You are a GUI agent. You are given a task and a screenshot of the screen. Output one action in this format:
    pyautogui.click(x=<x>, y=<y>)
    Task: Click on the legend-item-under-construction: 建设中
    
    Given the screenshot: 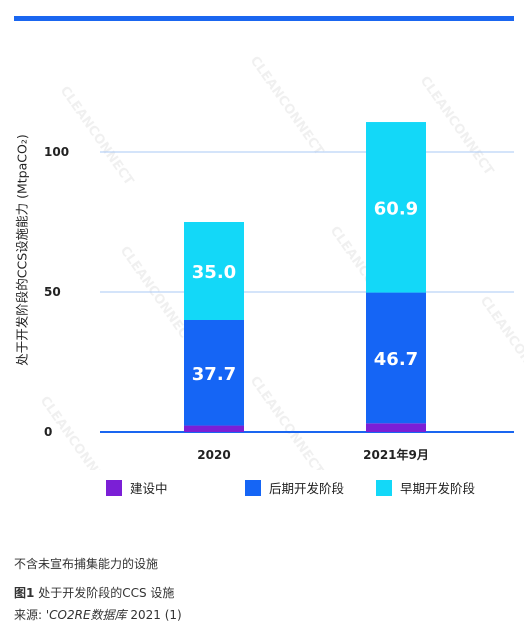 What is the action you would take?
    pyautogui.click(x=137, y=487)
    